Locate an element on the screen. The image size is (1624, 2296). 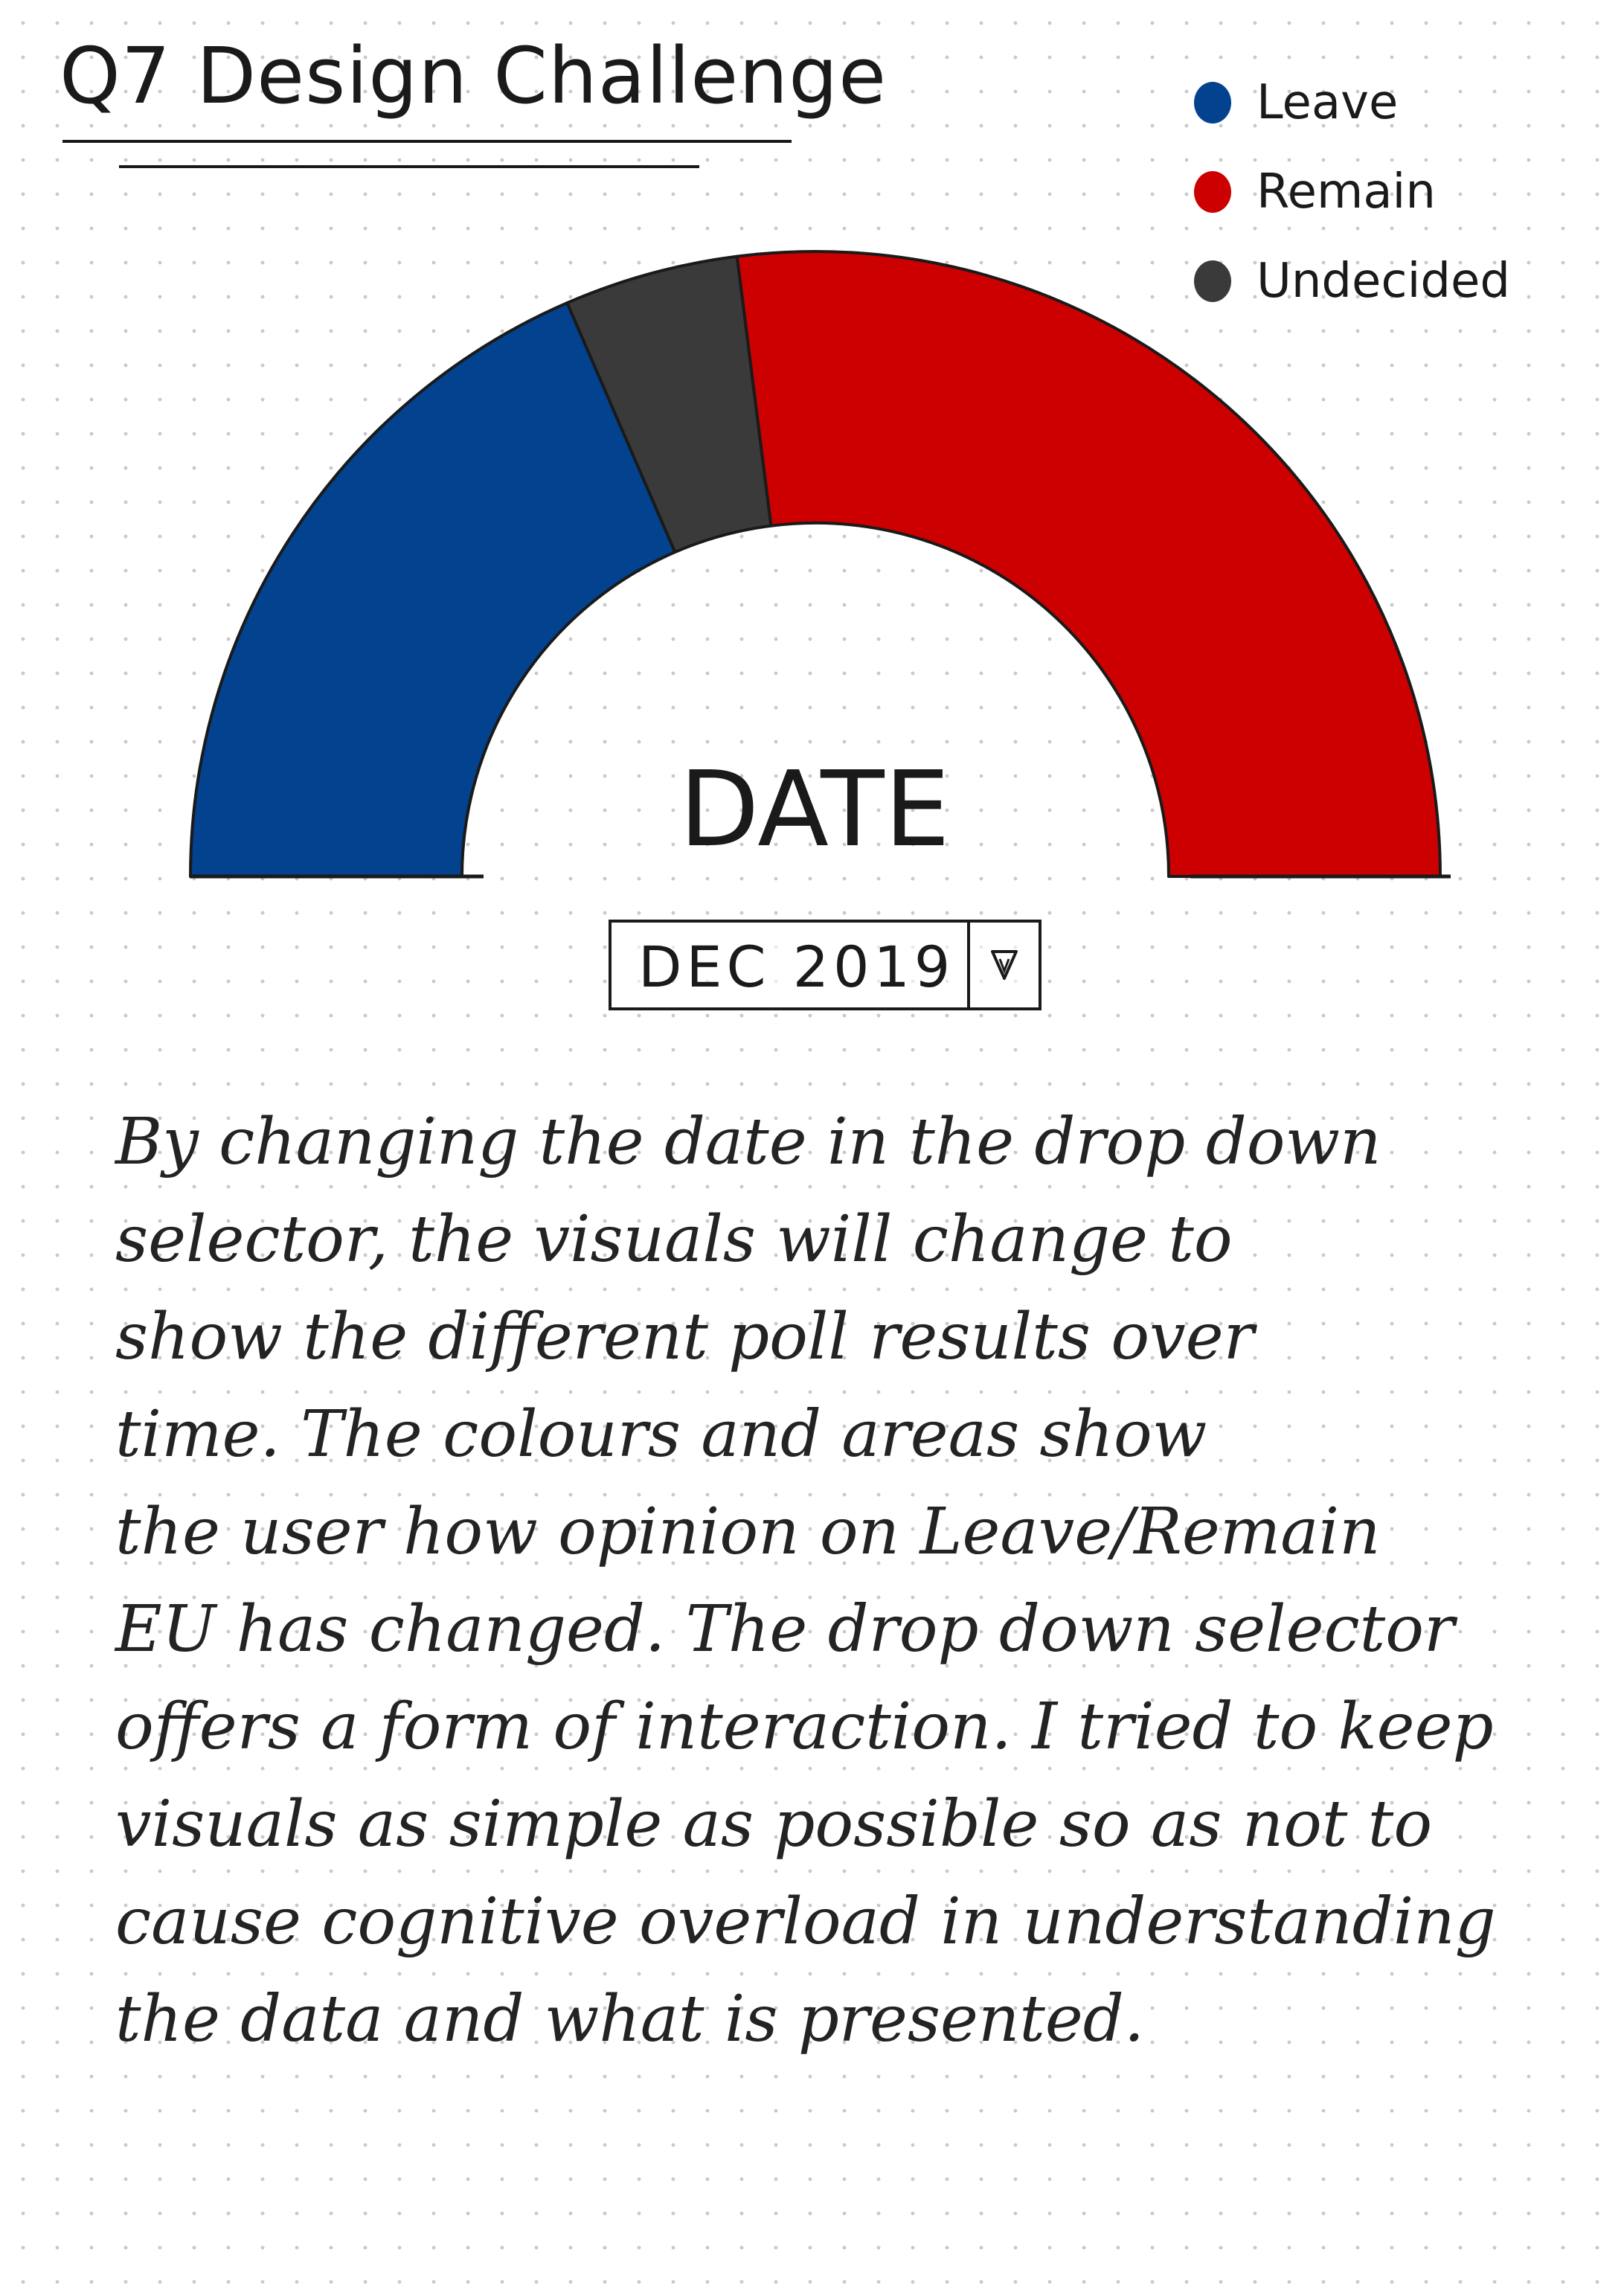
gauge-center-label: DATE is located at coordinates (815, 809).